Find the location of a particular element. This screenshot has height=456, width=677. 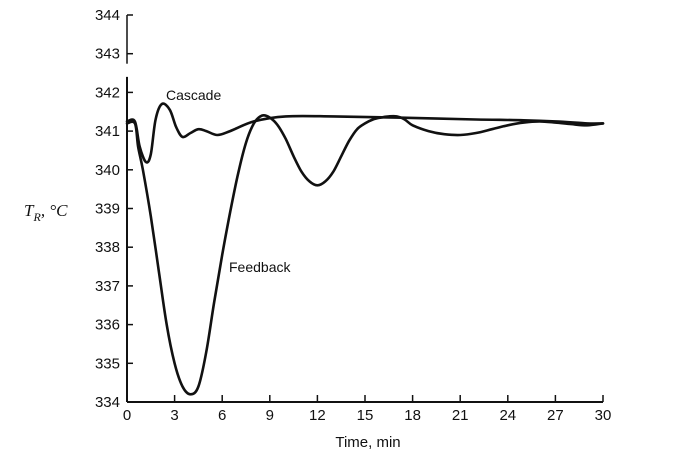

x-tick-label: 15 is located at coordinates (365, 415).